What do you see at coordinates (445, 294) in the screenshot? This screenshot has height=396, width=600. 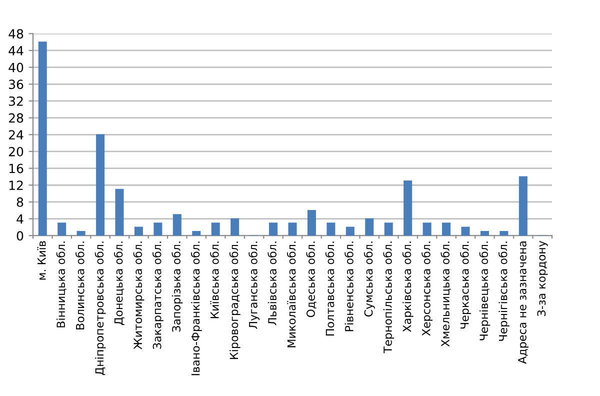 I see `x-tick-label: Хмельницька обл.` at bounding box center [445, 294].